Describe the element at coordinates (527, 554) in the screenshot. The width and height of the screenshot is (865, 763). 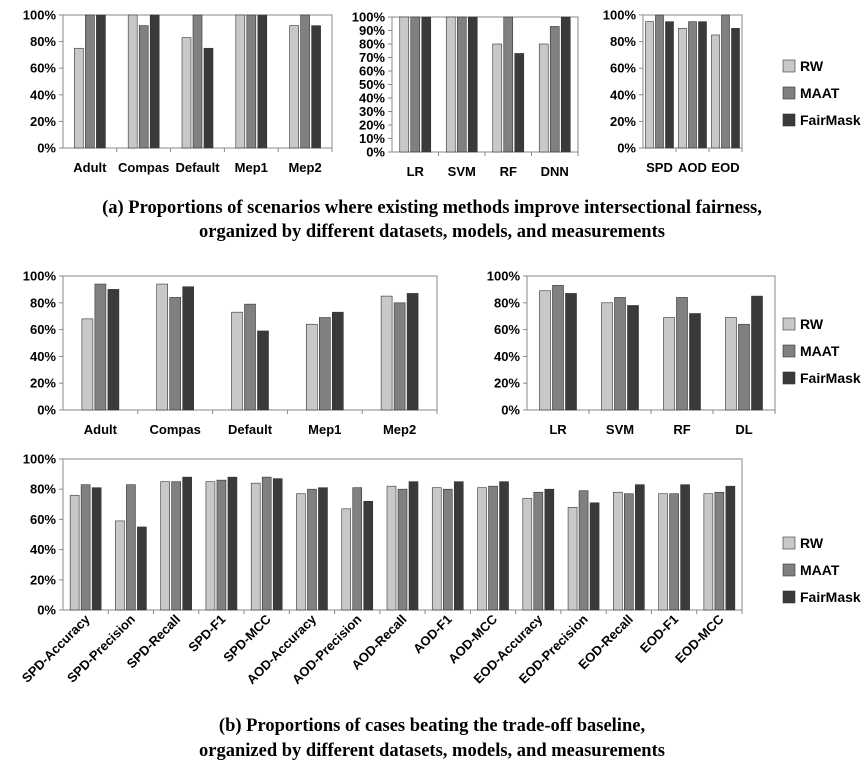
I see `bar-rw-eod-accuracy` at that location.